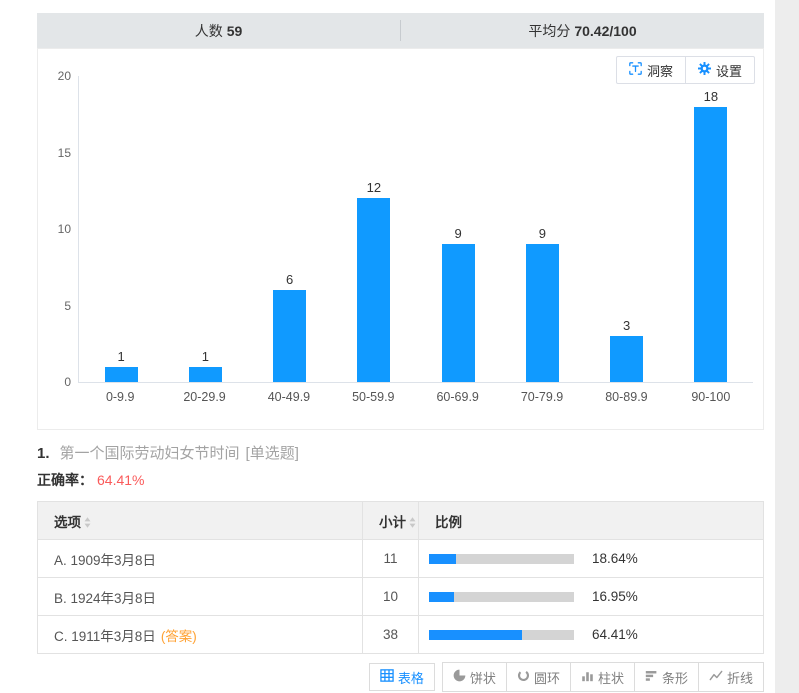 The width and height of the screenshot is (799, 693). I want to click on pie-icon, so click(459, 677).